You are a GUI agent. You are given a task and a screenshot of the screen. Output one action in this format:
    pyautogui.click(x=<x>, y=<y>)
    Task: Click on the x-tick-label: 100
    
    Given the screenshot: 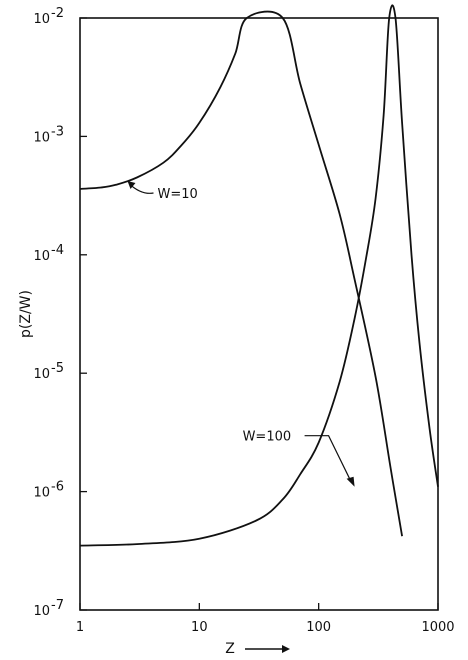 What is the action you would take?
    pyautogui.click(x=318, y=627)
    